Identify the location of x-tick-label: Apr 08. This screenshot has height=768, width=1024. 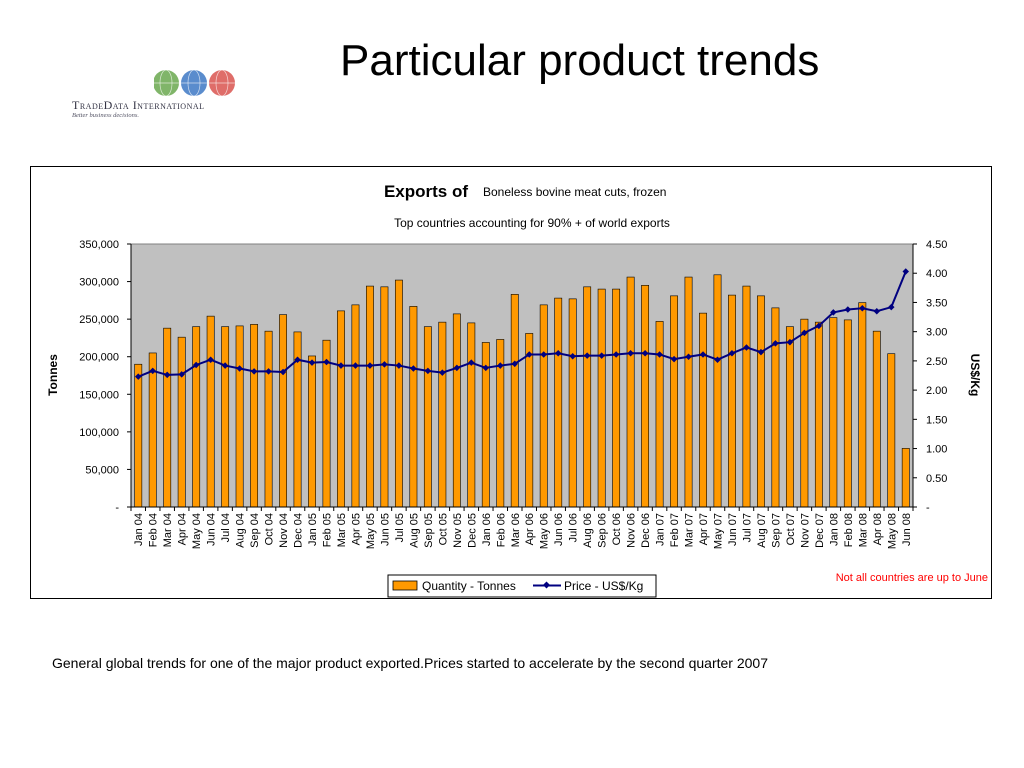
(878, 529).